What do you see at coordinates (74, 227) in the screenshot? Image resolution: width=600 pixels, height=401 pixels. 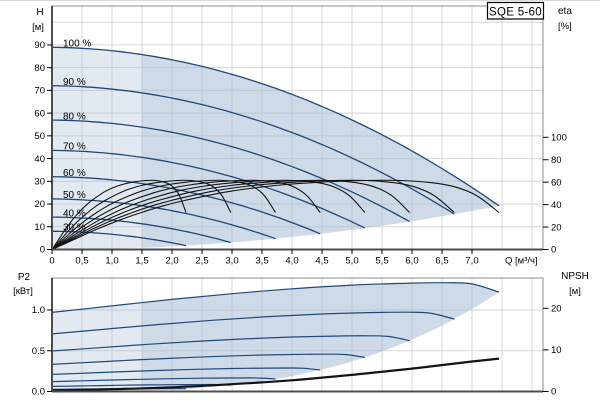 I see `speed-curve-label: 30 %` at bounding box center [74, 227].